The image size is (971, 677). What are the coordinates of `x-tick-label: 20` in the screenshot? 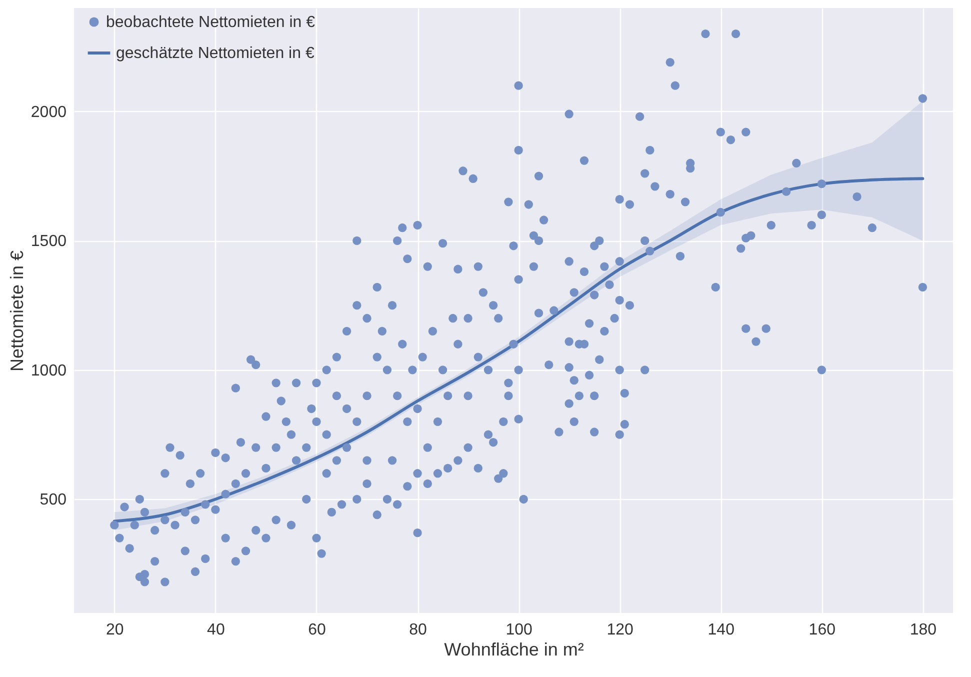 It's located at (115, 630).